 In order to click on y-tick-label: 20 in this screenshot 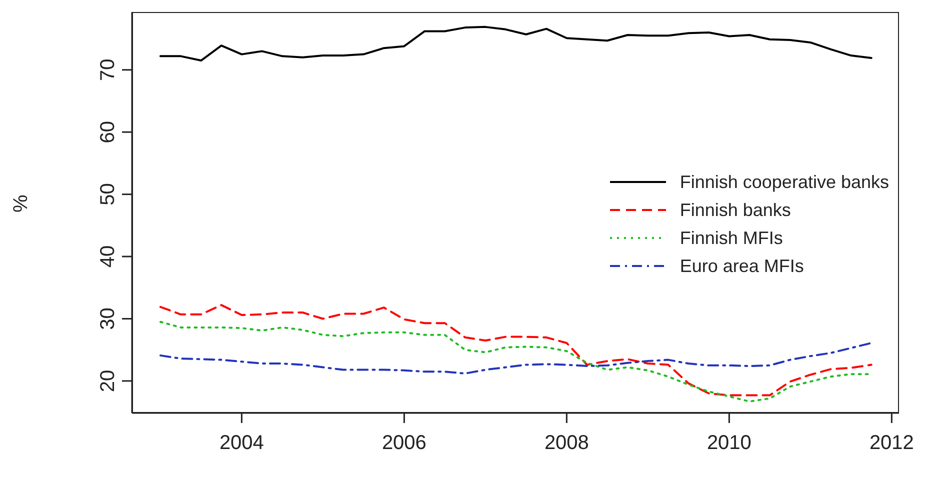, I will do `click(108, 381)`.